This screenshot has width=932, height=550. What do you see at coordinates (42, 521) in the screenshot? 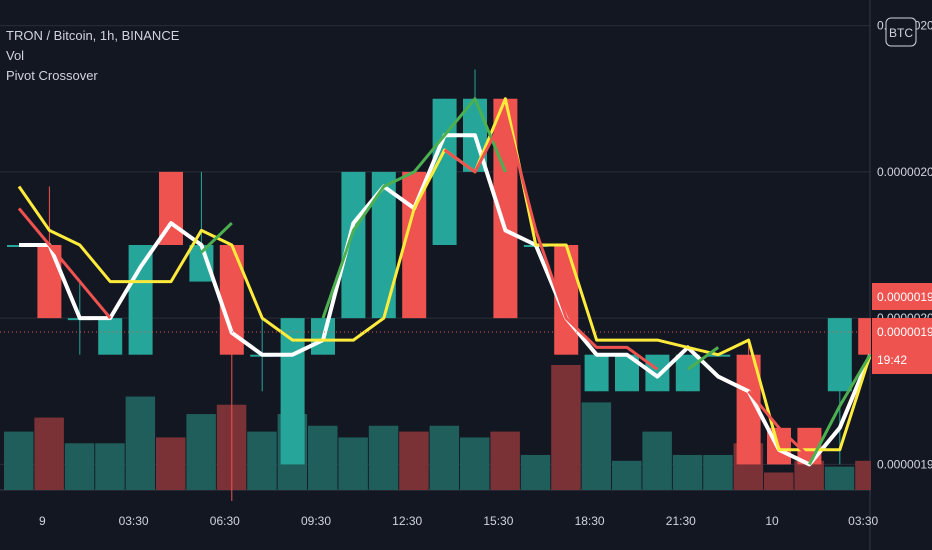
I see `time-tick-label: 9` at bounding box center [42, 521].